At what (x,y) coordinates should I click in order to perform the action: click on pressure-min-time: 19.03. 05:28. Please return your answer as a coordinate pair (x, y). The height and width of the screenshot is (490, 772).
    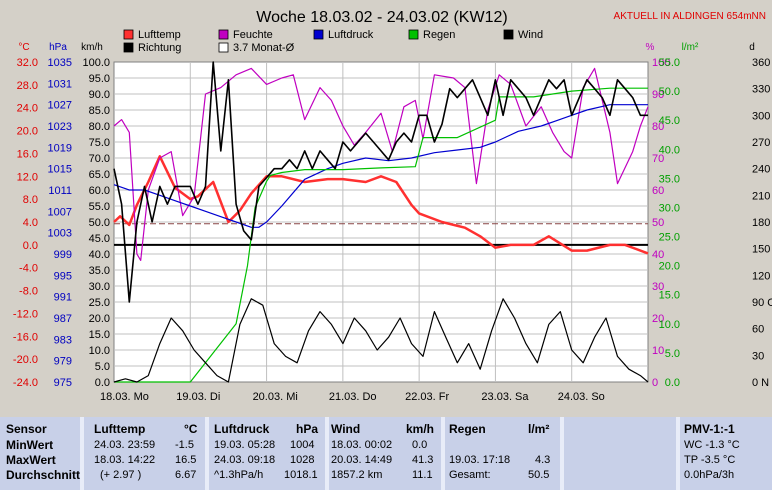
    Looking at the image, I should click on (245, 445).